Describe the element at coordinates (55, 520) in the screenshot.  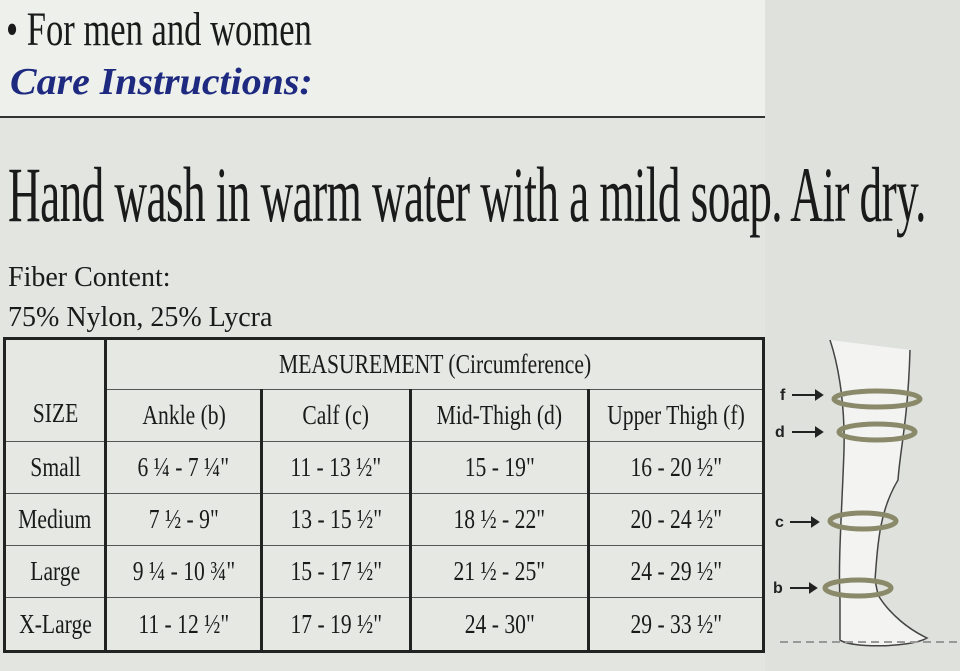
I see `size-cell: Medium` at that location.